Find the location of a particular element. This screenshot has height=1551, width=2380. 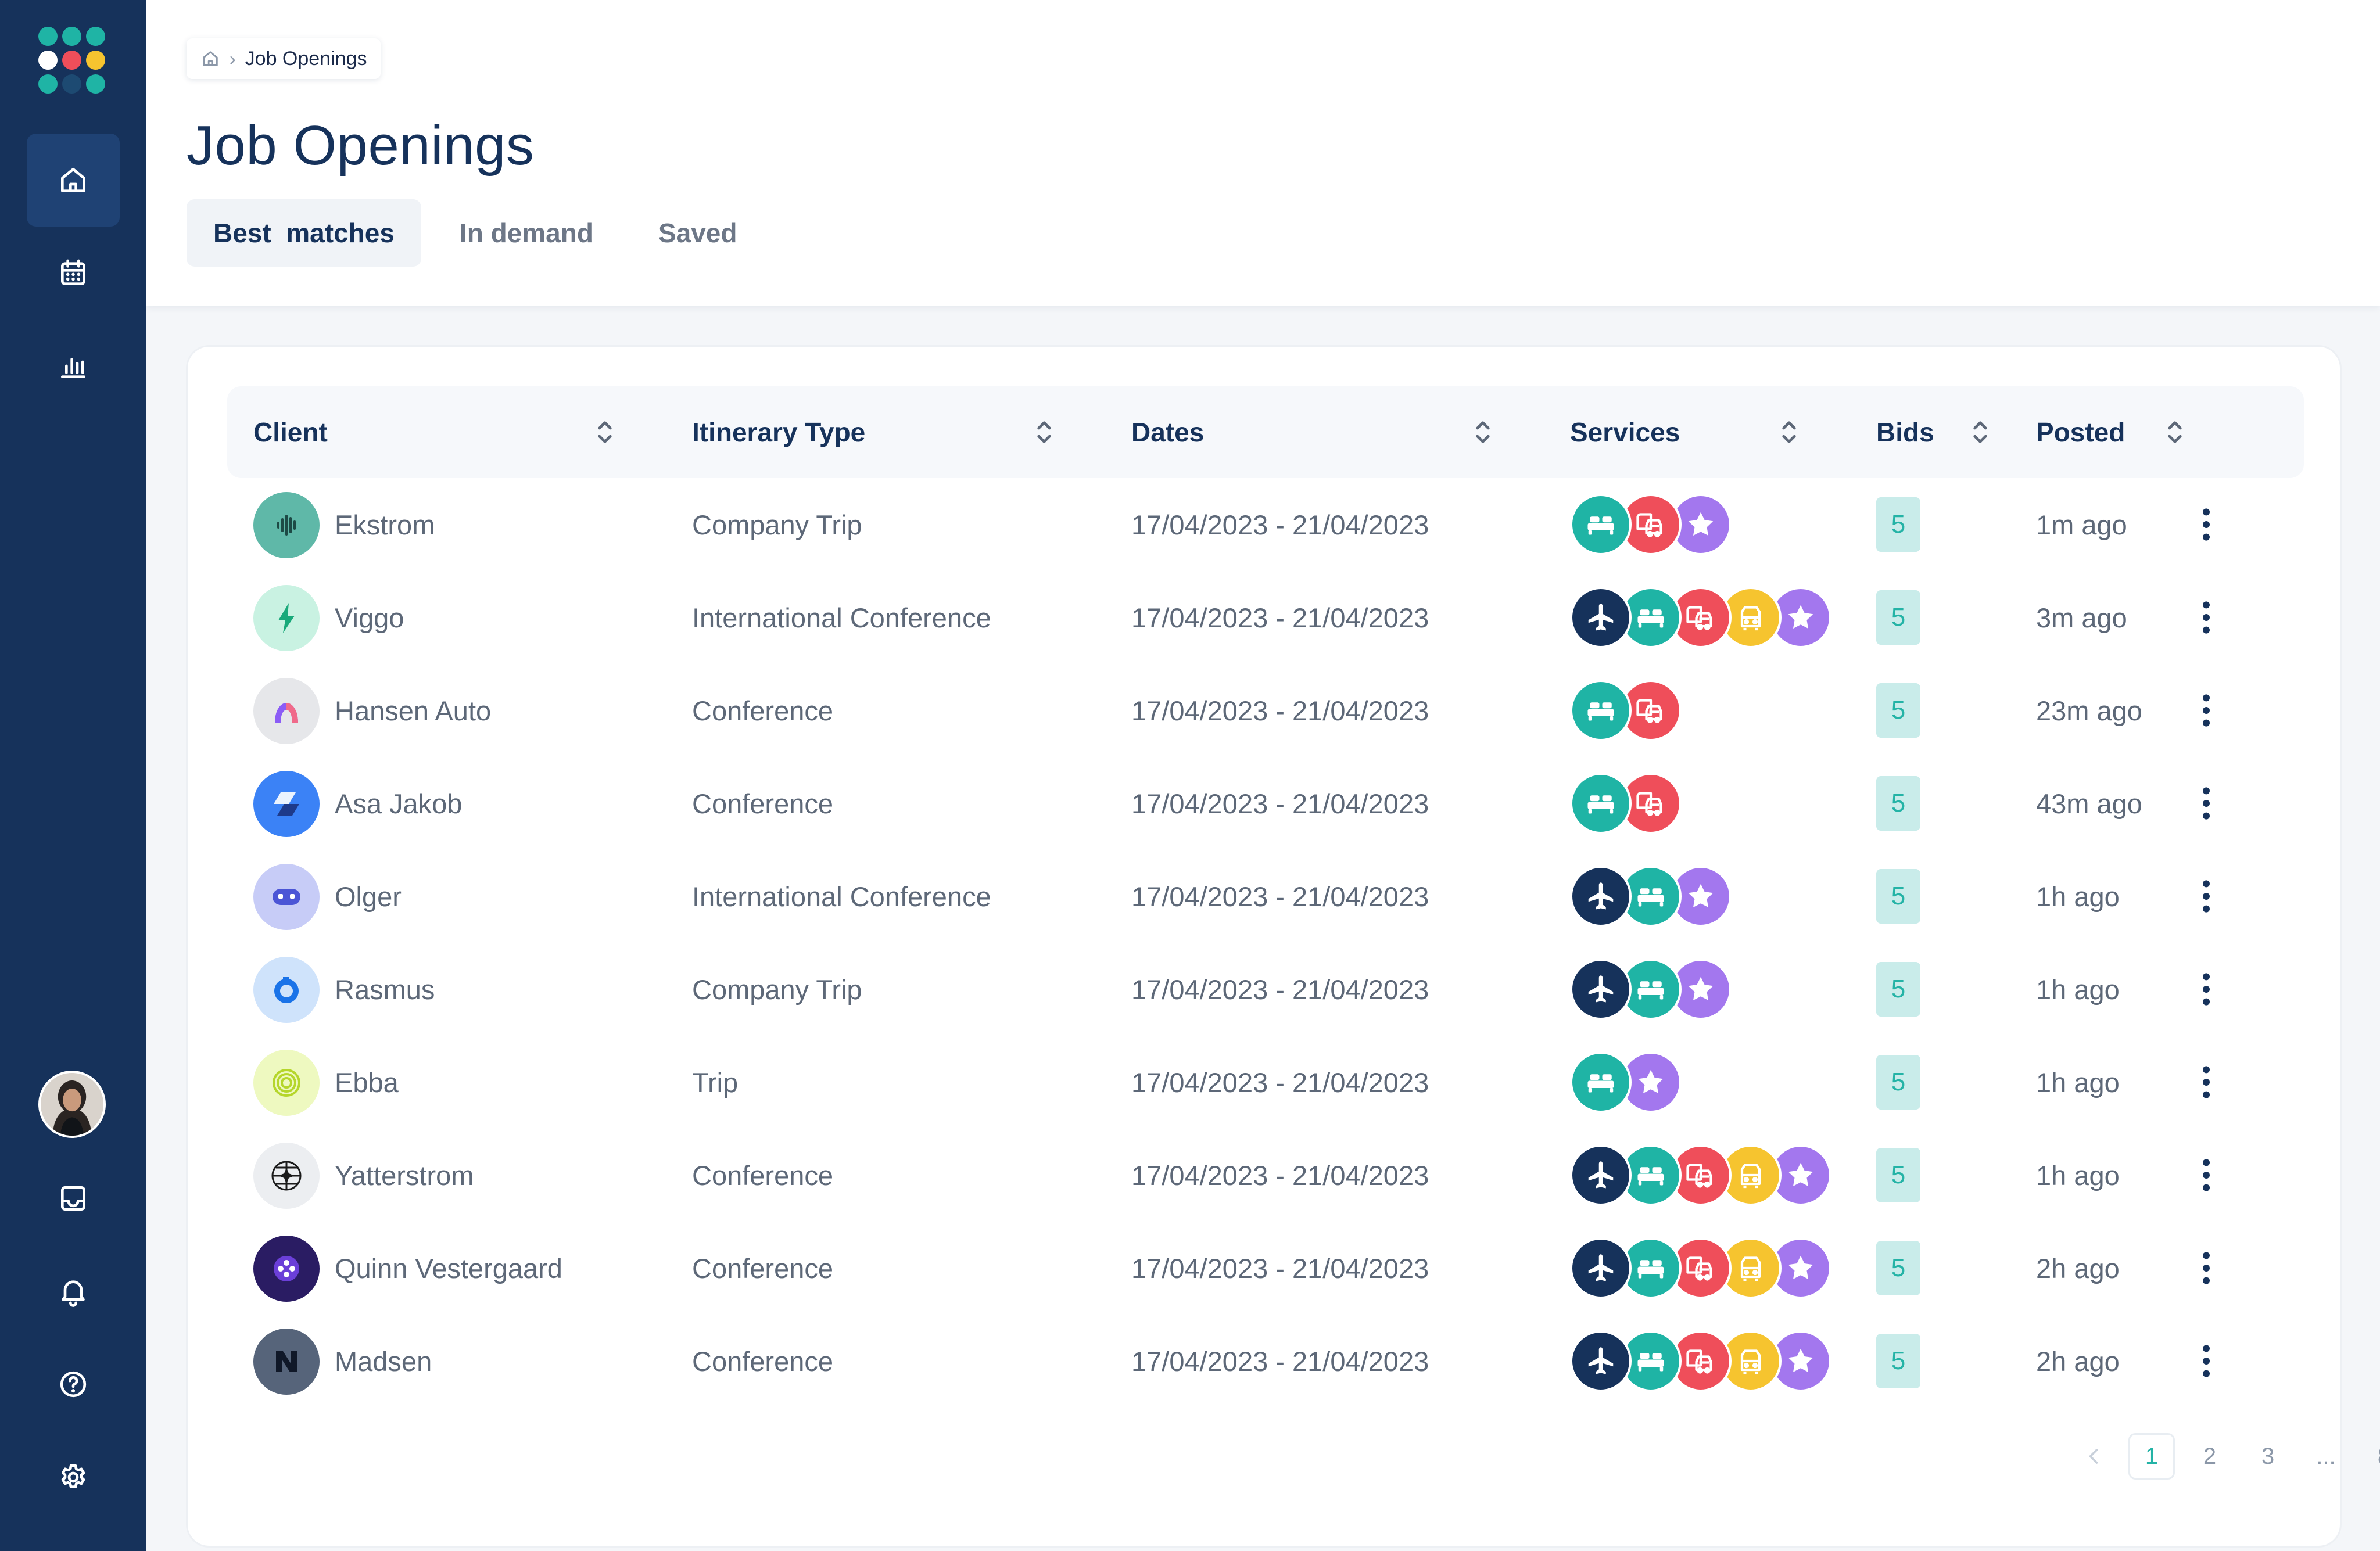

client-name: Rasmus is located at coordinates (385, 989).